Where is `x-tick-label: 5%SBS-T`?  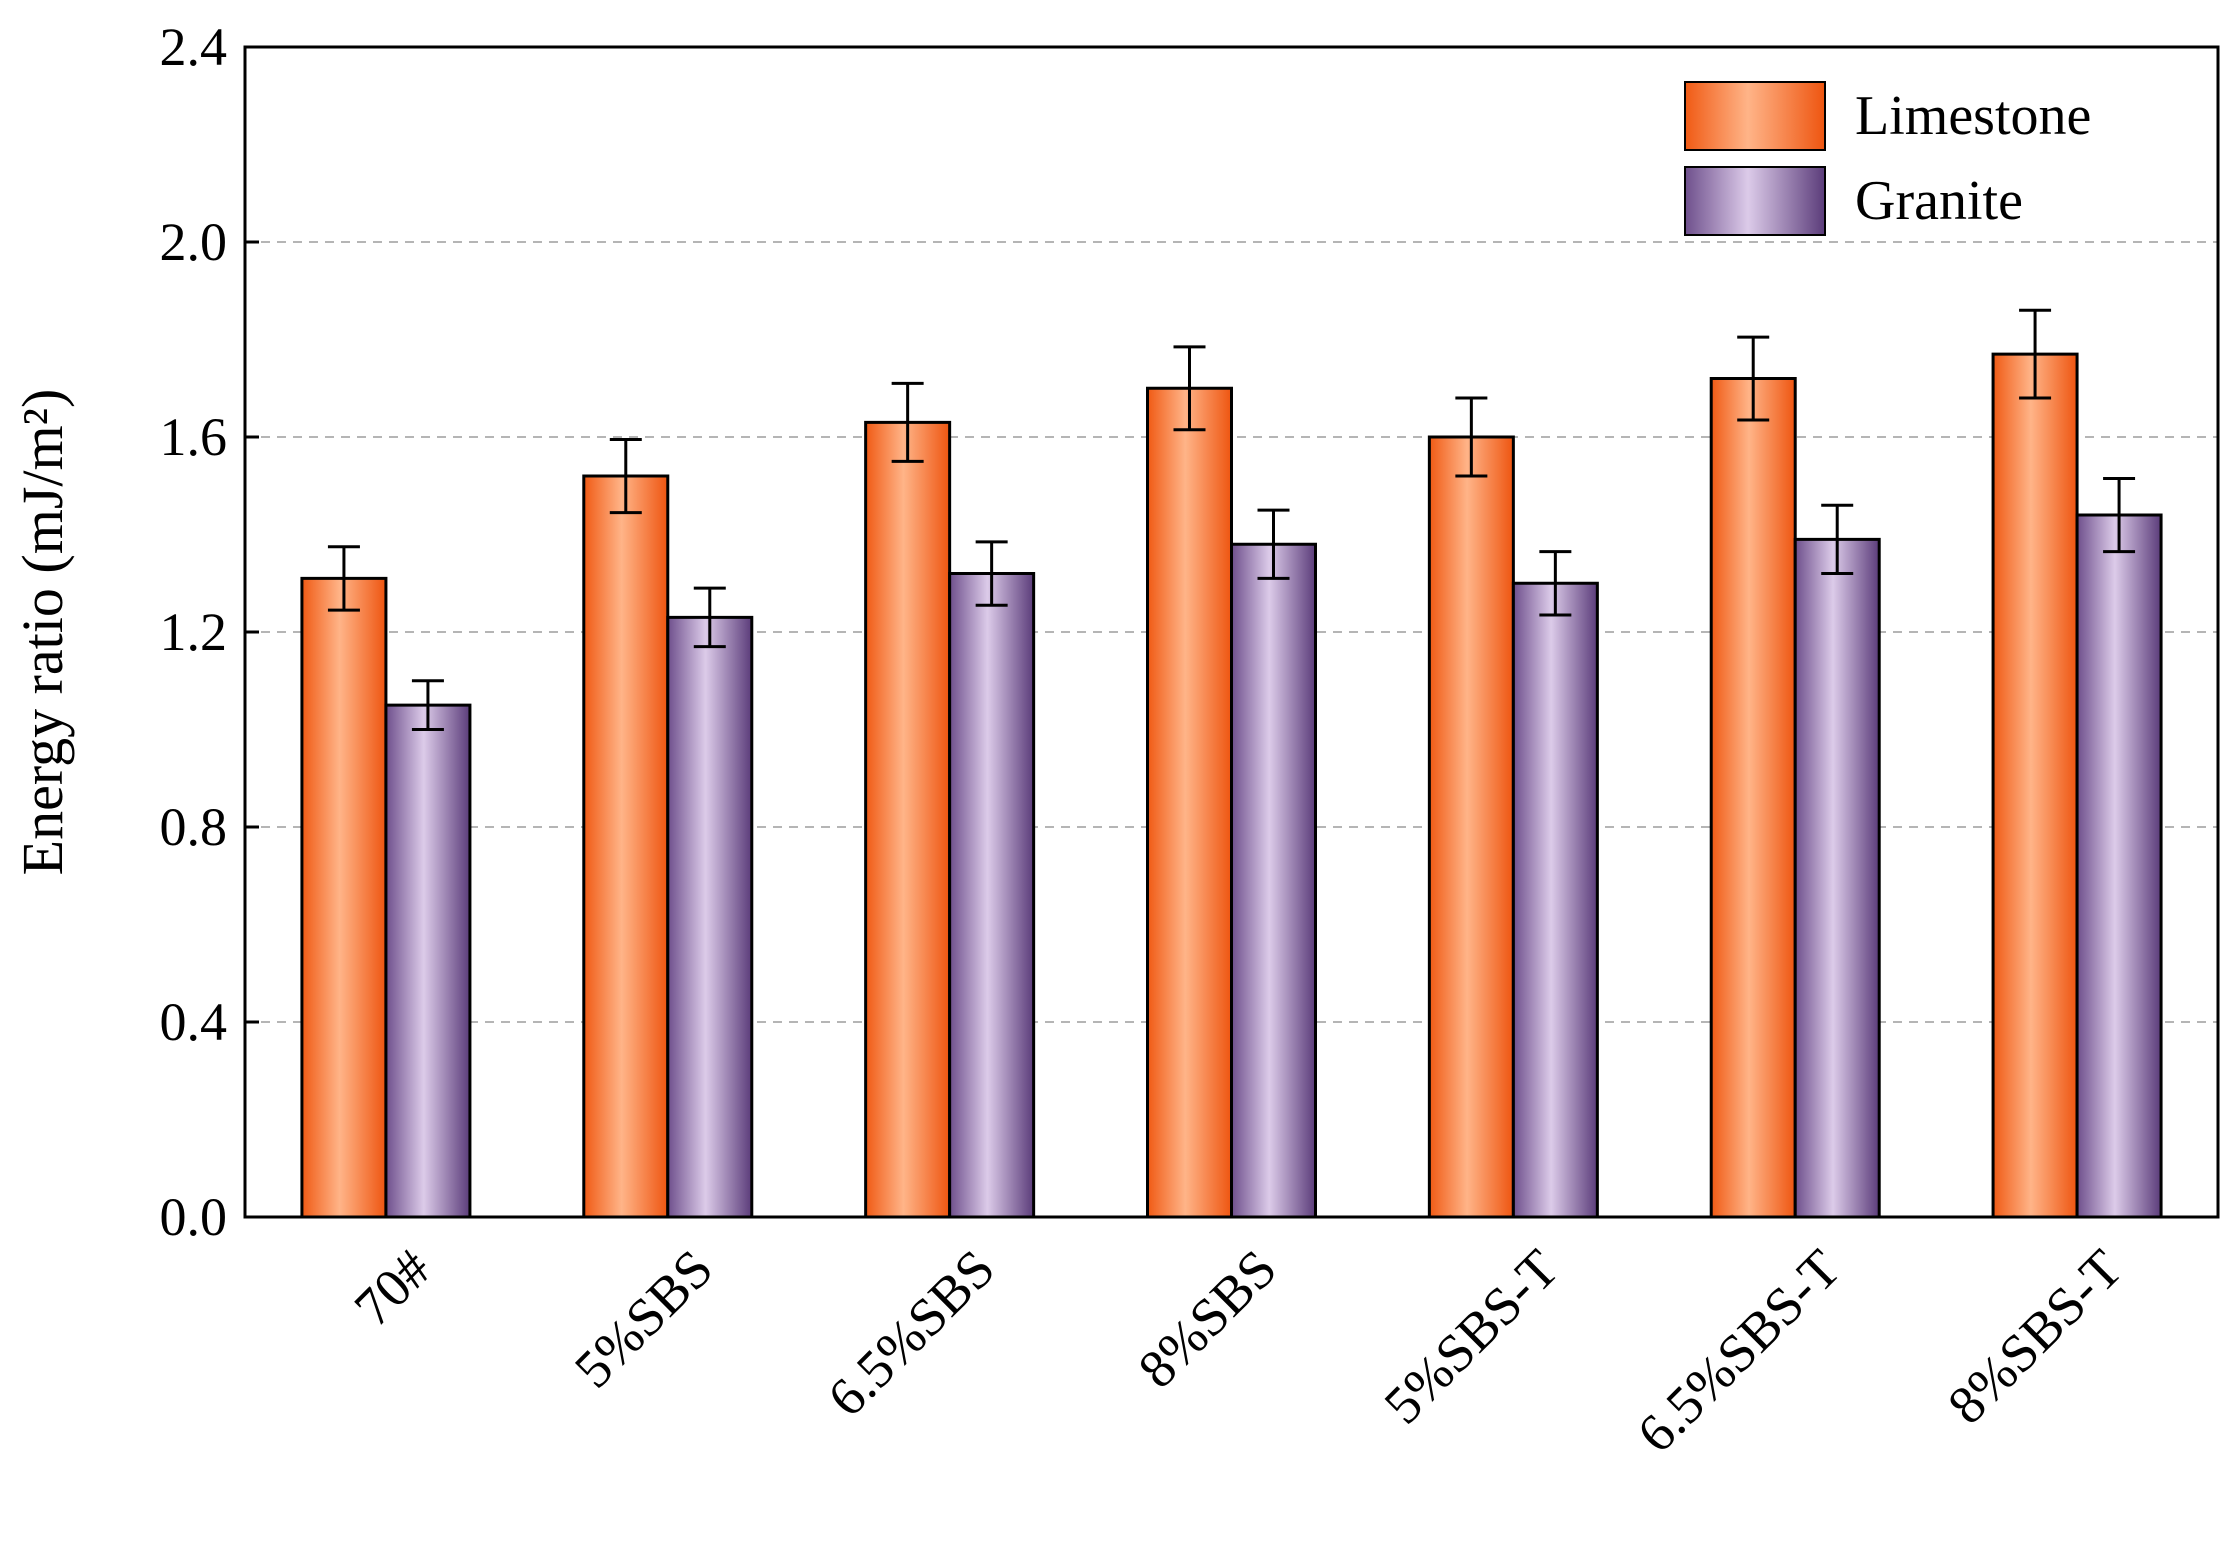 x-tick-label: 5%SBS-T is located at coordinates (1471, 1336).